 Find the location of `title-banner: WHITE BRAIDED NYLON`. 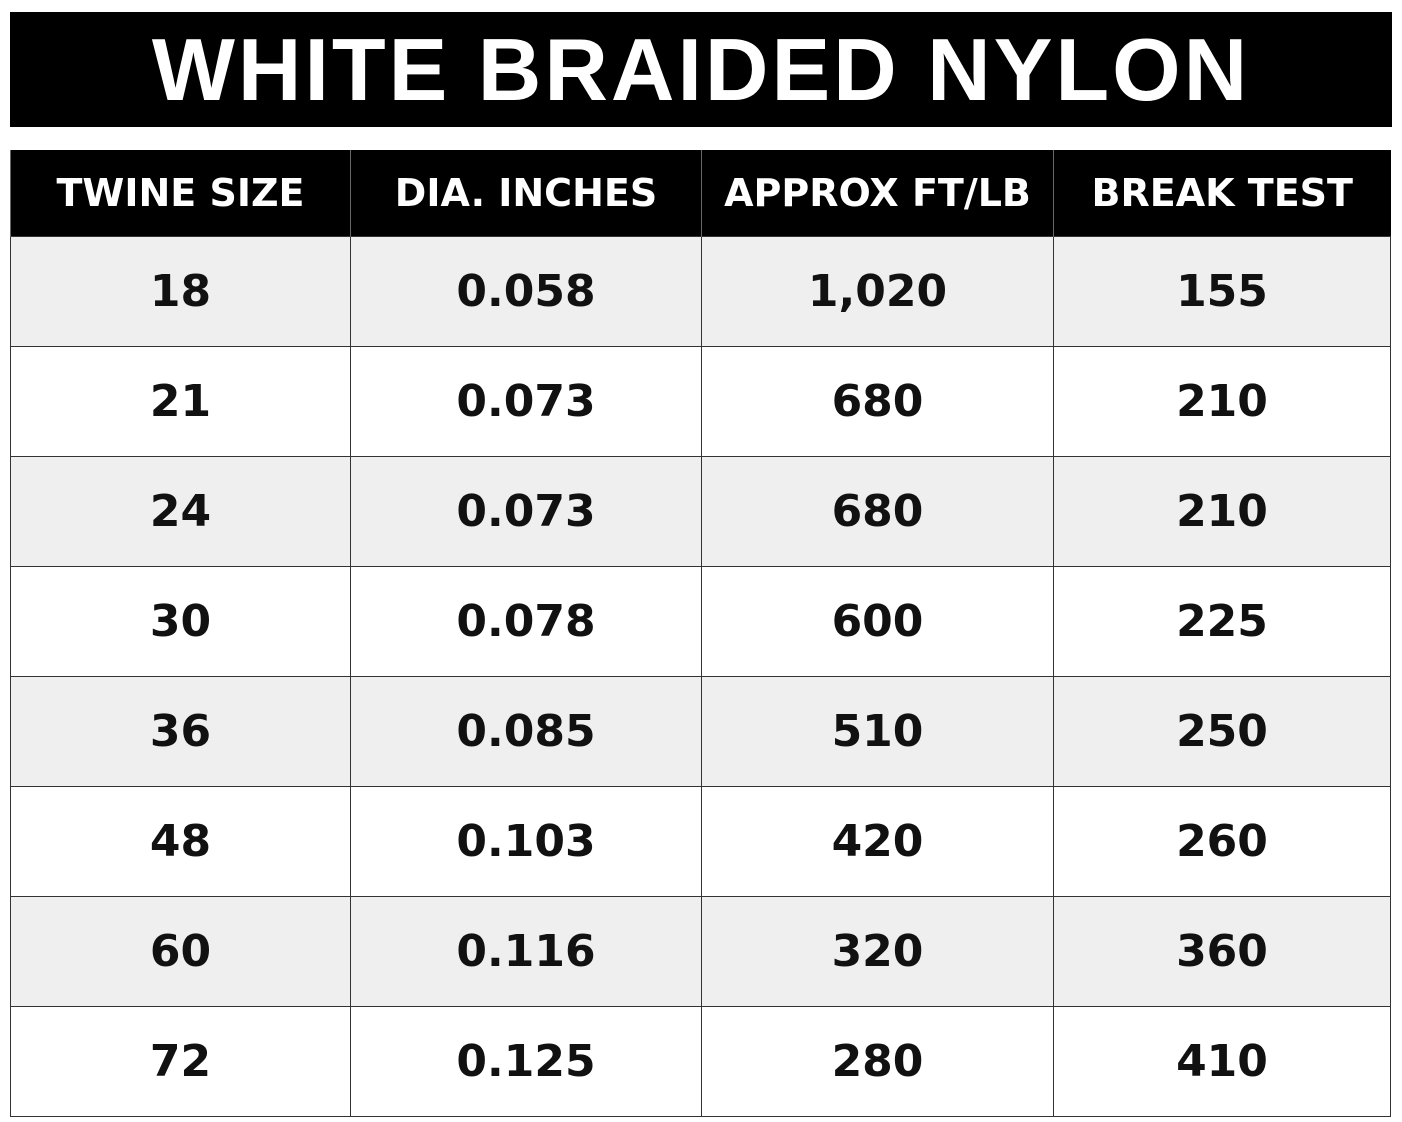

title-banner: WHITE BRAIDED NYLON is located at coordinates (701, 69).